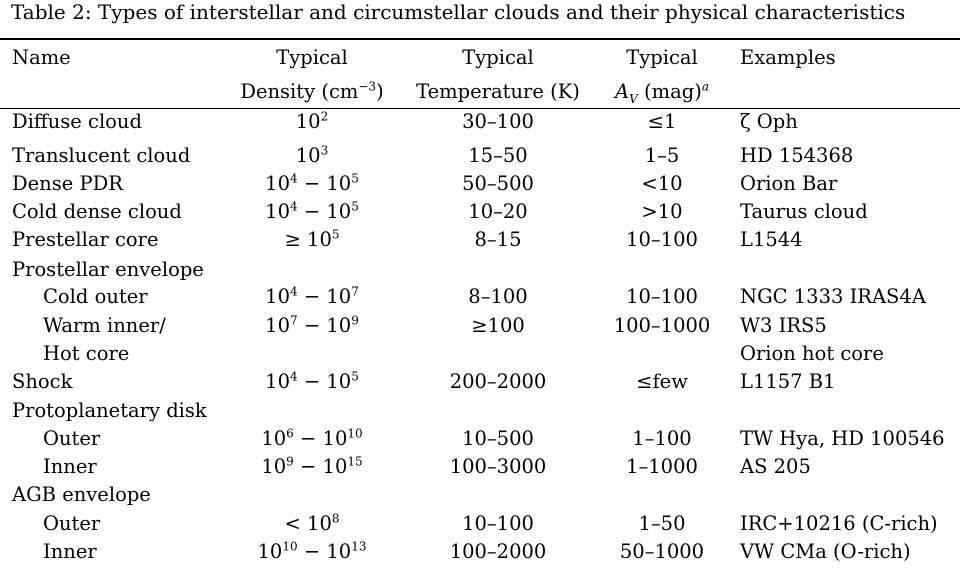  I want to click on header-examples: Examples, so click(788, 57).